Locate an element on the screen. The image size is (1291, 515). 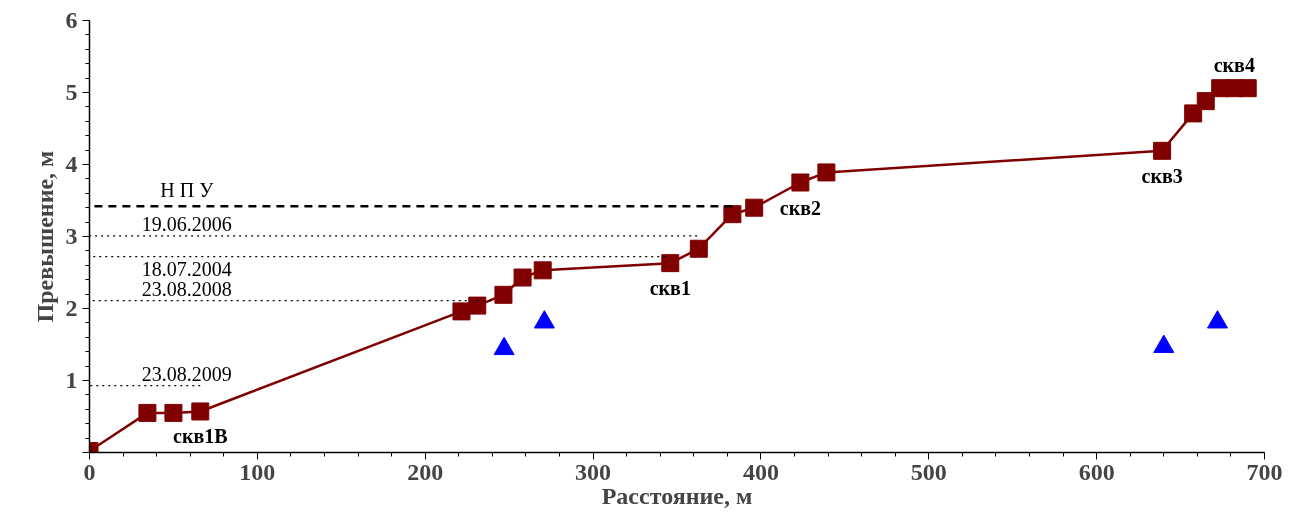
x-tick-label: 100 is located at coordinates (257, 471).